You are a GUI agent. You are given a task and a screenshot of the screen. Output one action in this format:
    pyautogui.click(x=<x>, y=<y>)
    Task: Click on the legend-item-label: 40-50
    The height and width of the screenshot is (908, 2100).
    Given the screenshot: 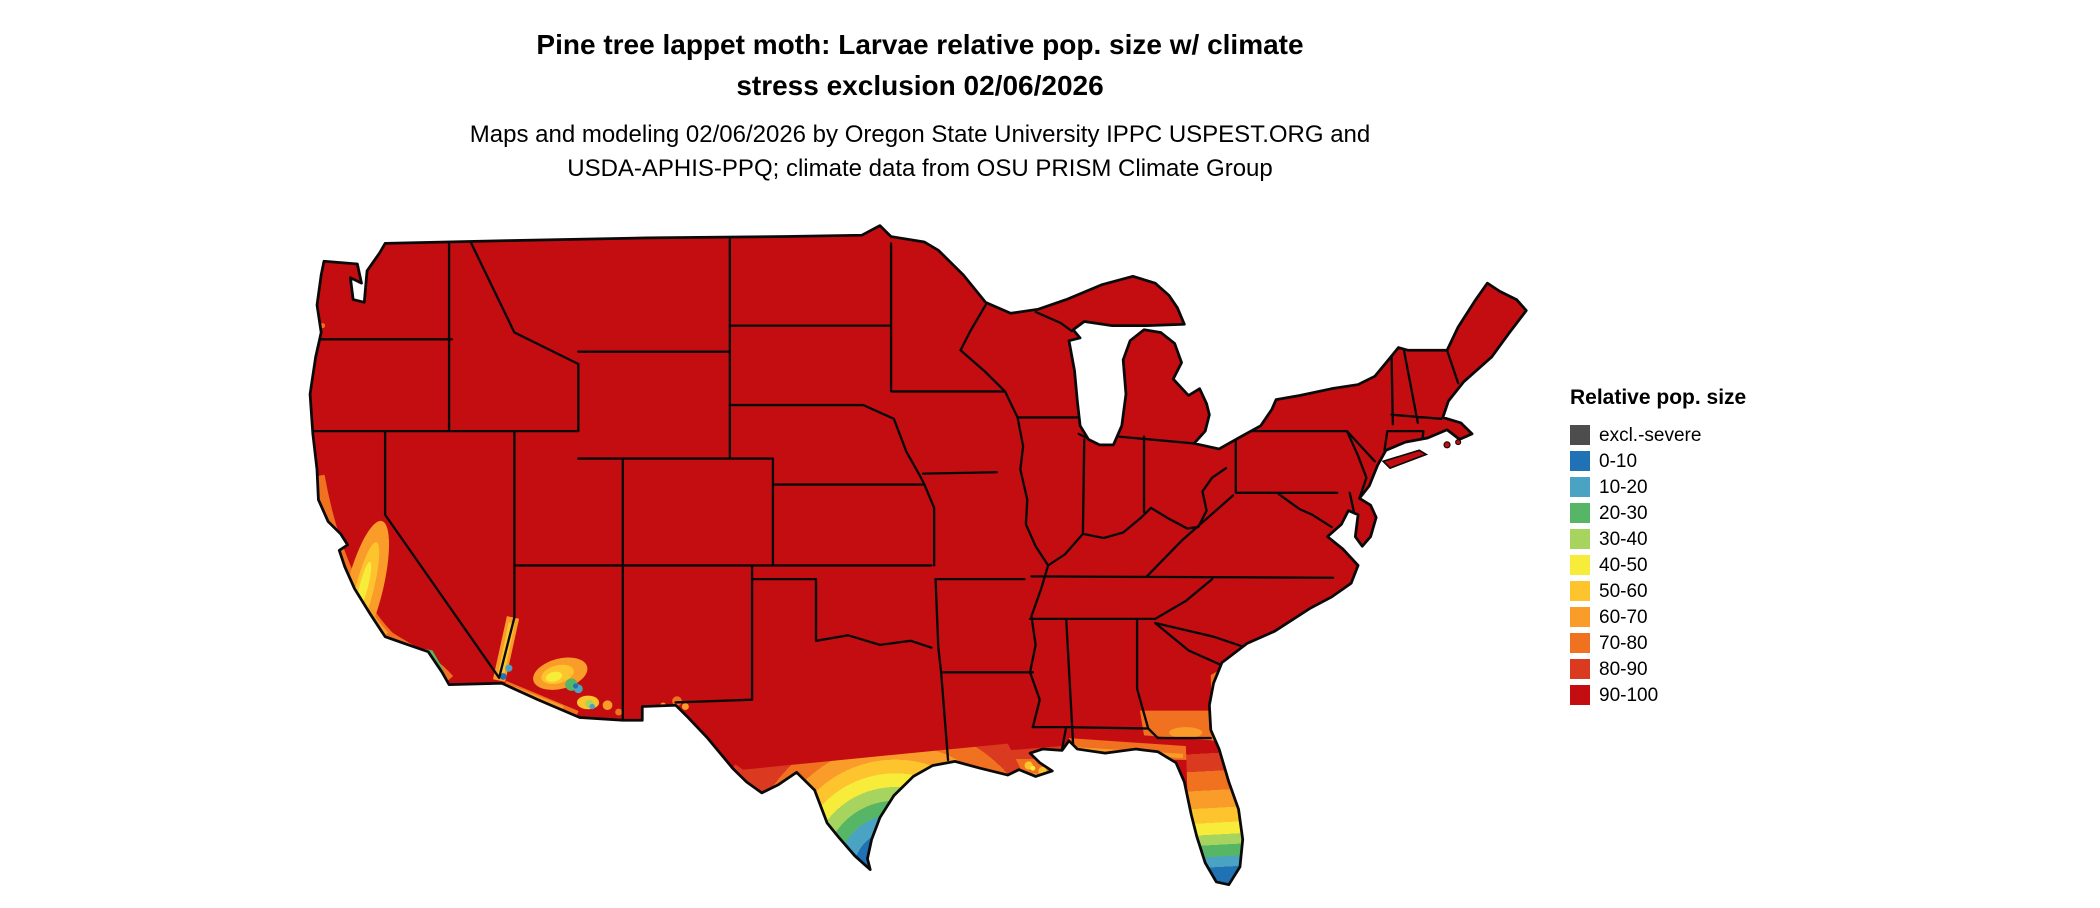 What is the action you would take?
    pyautogui.click(x=1623, y=565)
    